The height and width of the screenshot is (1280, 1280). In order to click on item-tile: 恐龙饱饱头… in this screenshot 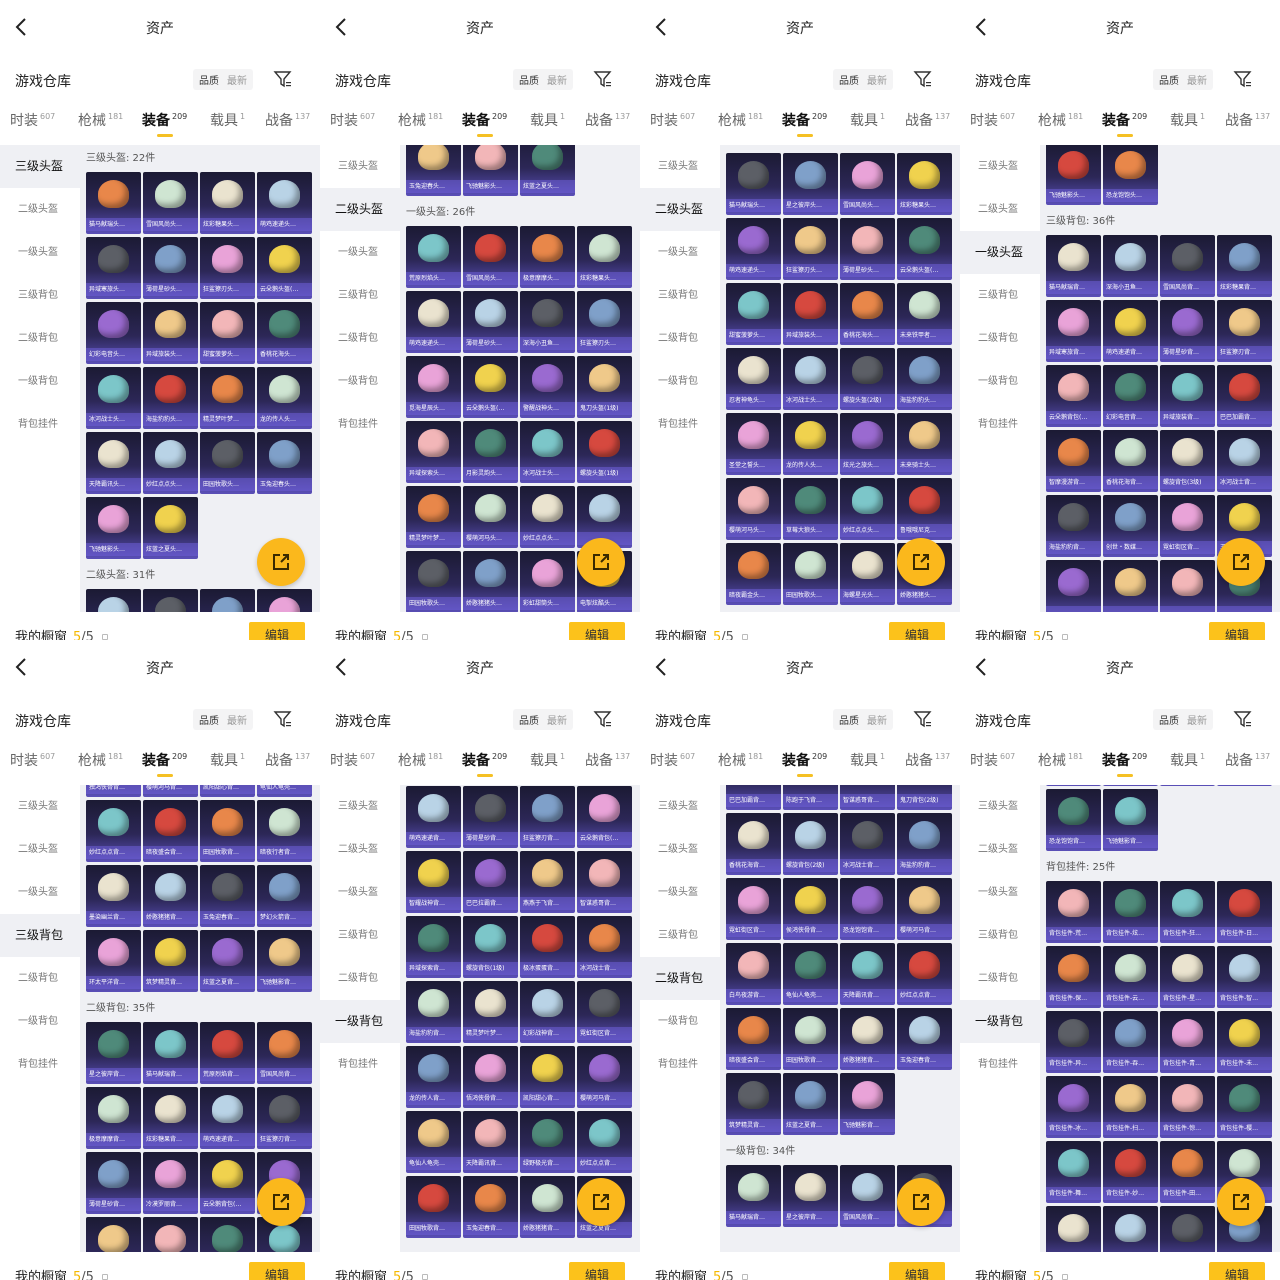, I will do `click(1130, 175)`.